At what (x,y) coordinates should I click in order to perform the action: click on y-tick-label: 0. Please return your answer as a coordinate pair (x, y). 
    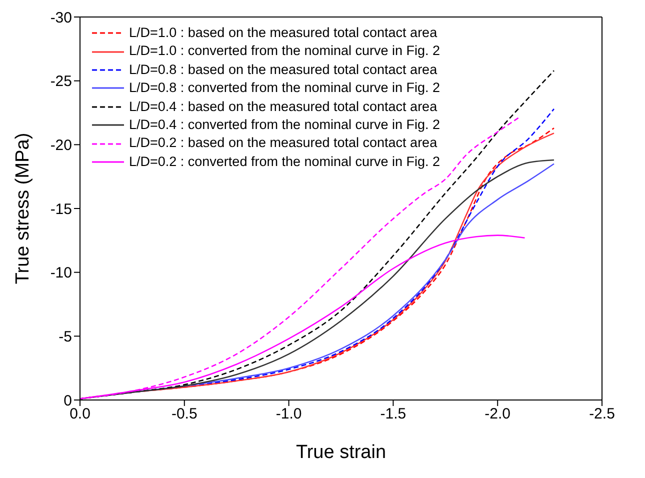
    Looking at the image, I should click on (68, 401).